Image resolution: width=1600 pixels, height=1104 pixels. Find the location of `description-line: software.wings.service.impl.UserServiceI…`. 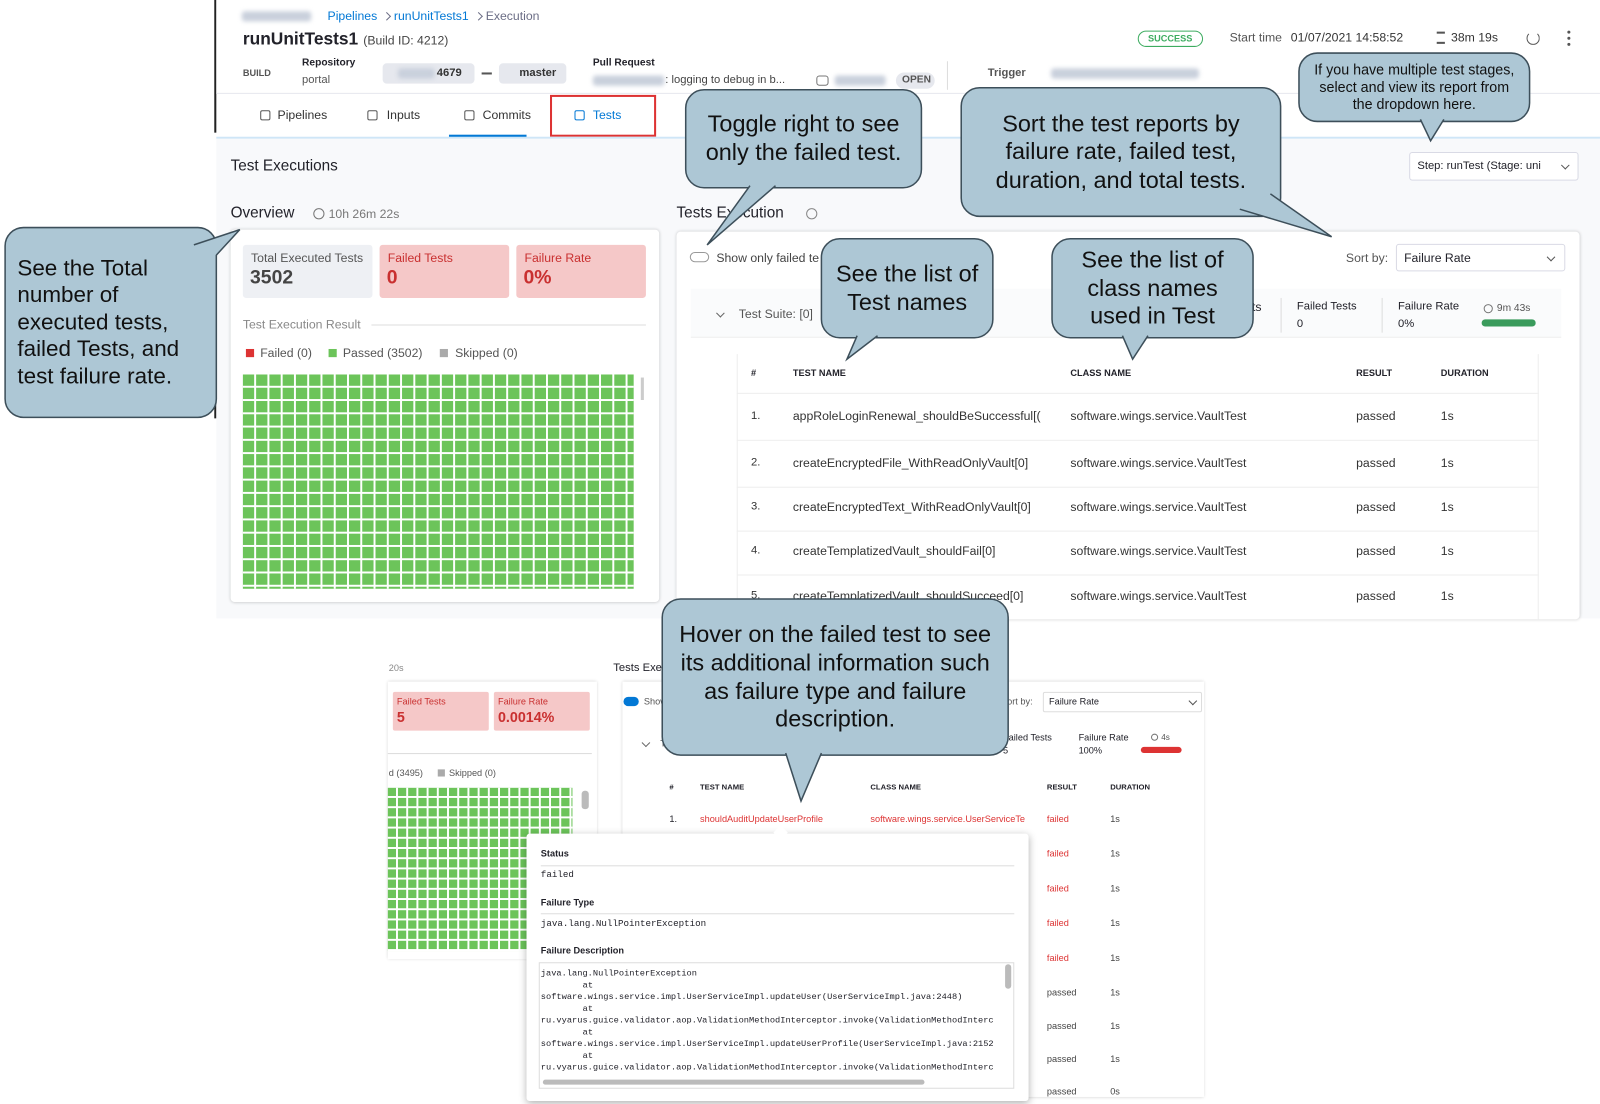

description-line: software.wings.service.impl.UserServiceI… is located at coordinates (767, 1043).